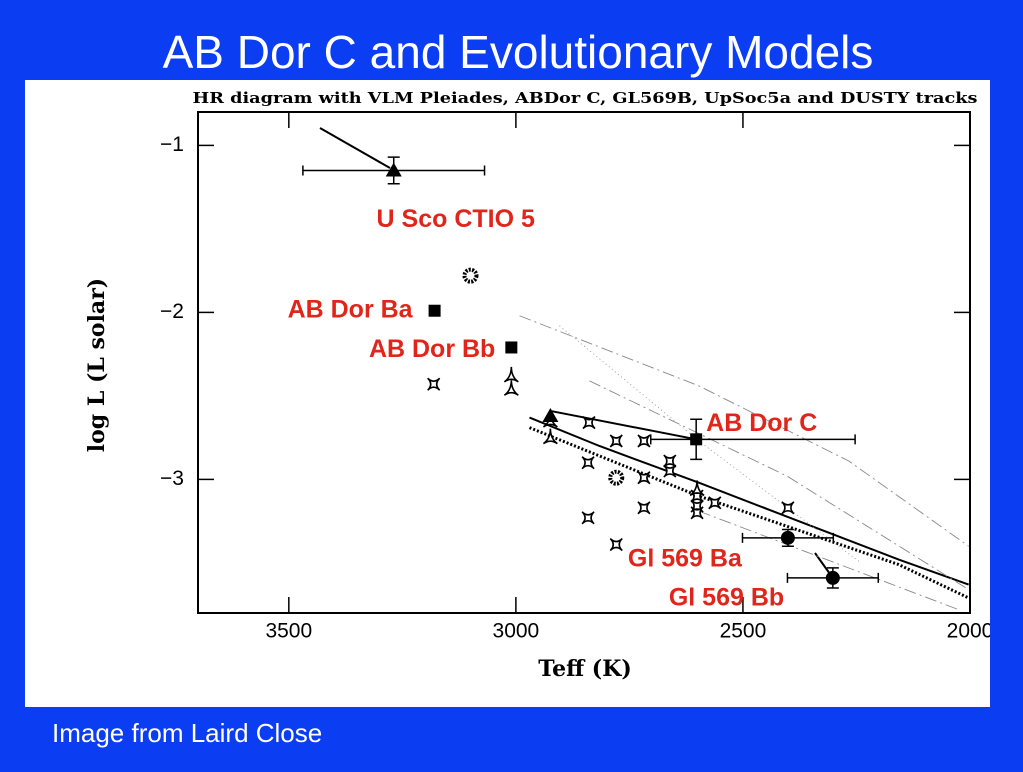  I want to click on slide-title: AB Dor C and Evolutionary Models, so click(518, 52).